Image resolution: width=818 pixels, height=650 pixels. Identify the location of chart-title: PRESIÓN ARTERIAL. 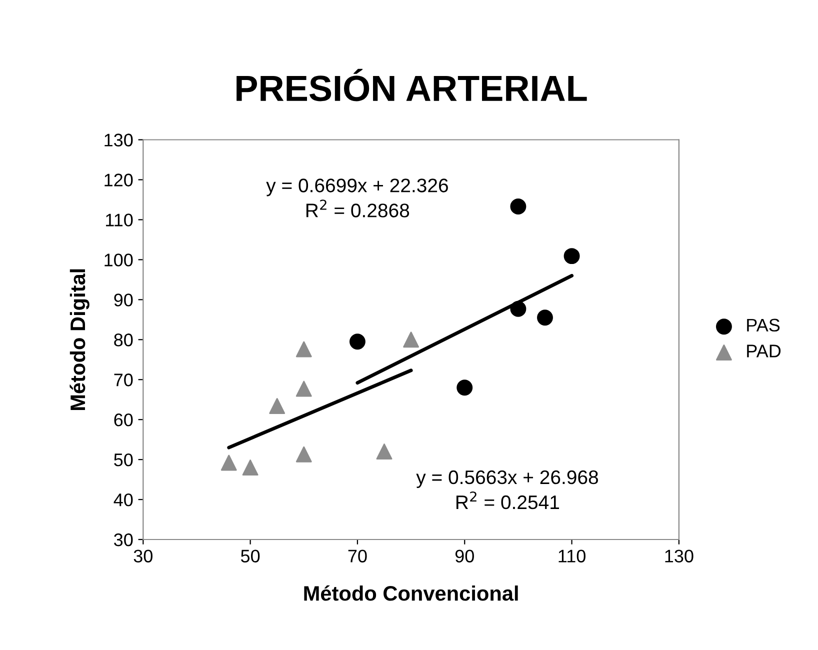
(411, 85).